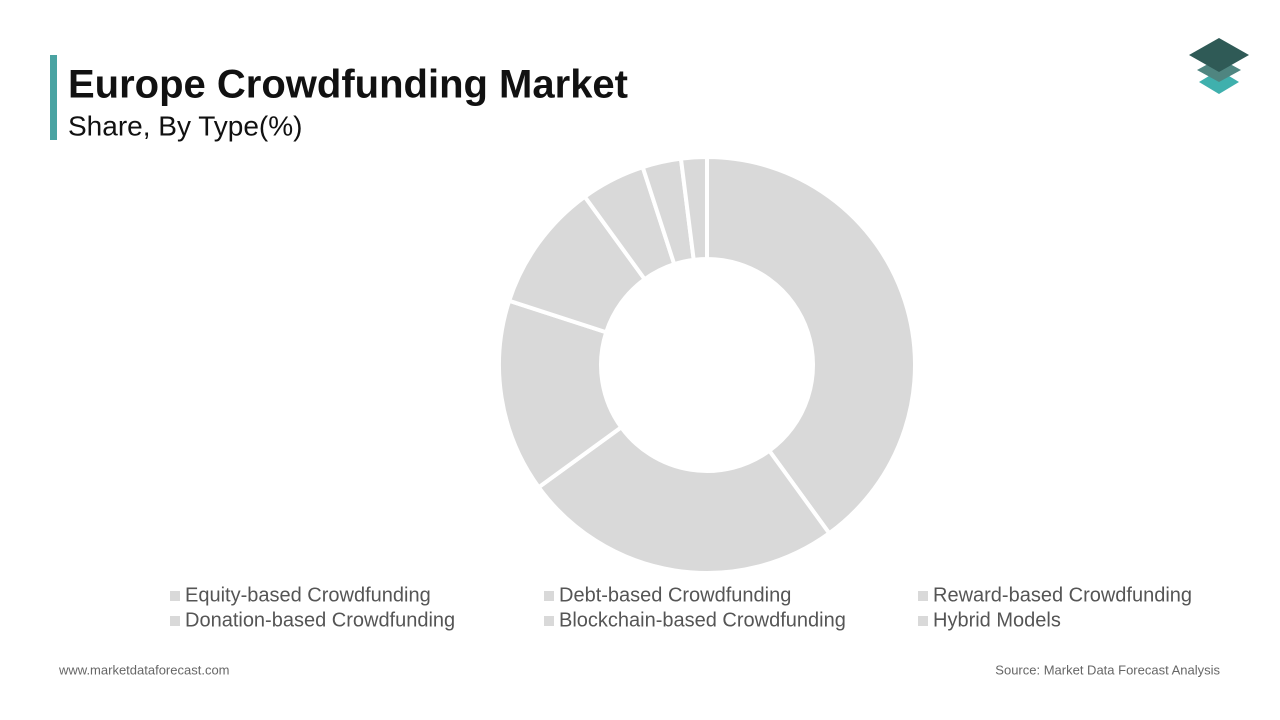 Image resolution: width=1280 pixels, height=720 pixels. Describe the element at coordinates (1062, 595) in the screenshot. I see `legend-label: Reward-based Crowdfunding` at that location.